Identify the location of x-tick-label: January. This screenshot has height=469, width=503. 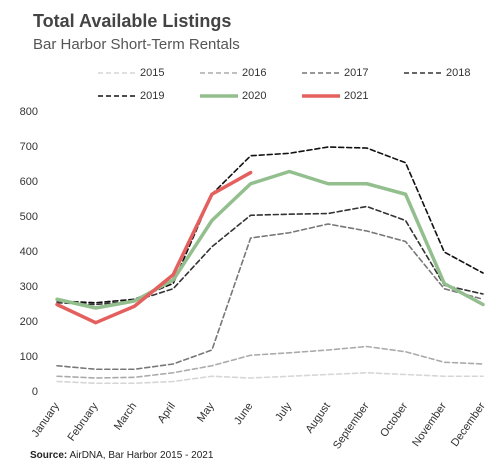
(46, 419).